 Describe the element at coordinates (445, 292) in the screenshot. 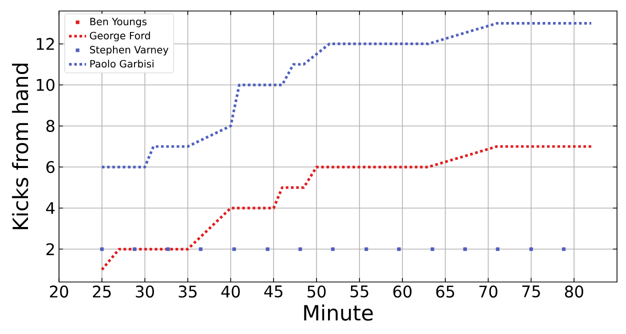

I see `x-tick-label: 65` at that location.